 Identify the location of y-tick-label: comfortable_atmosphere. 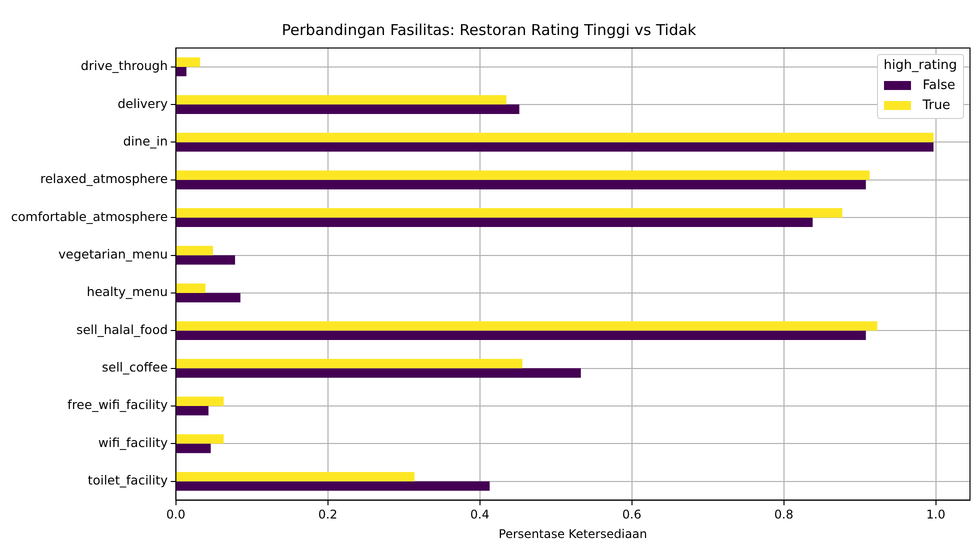
(89, 216).